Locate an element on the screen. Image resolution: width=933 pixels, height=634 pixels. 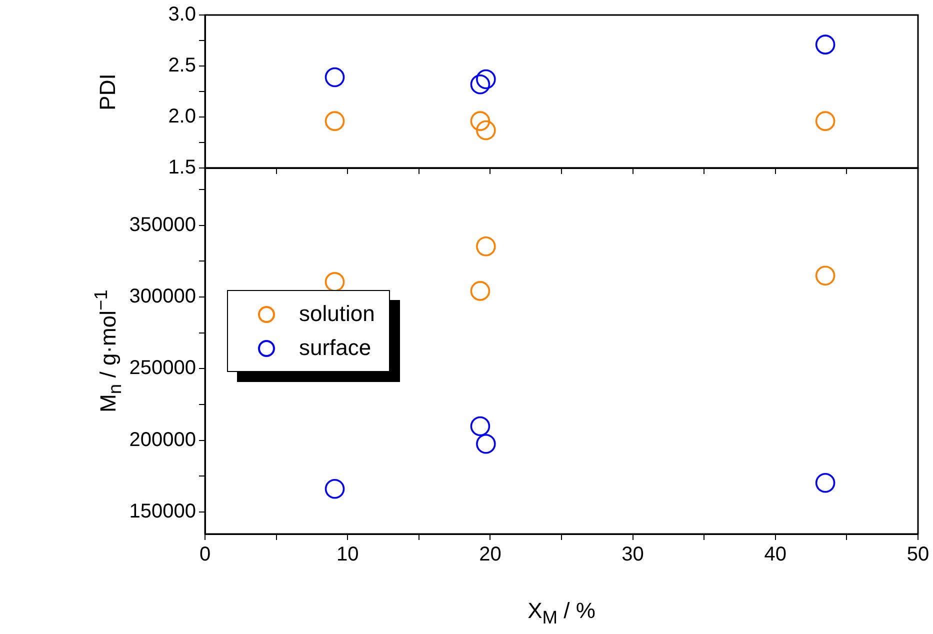
y-axis-title: PDI is located at coordinates (108, 91).